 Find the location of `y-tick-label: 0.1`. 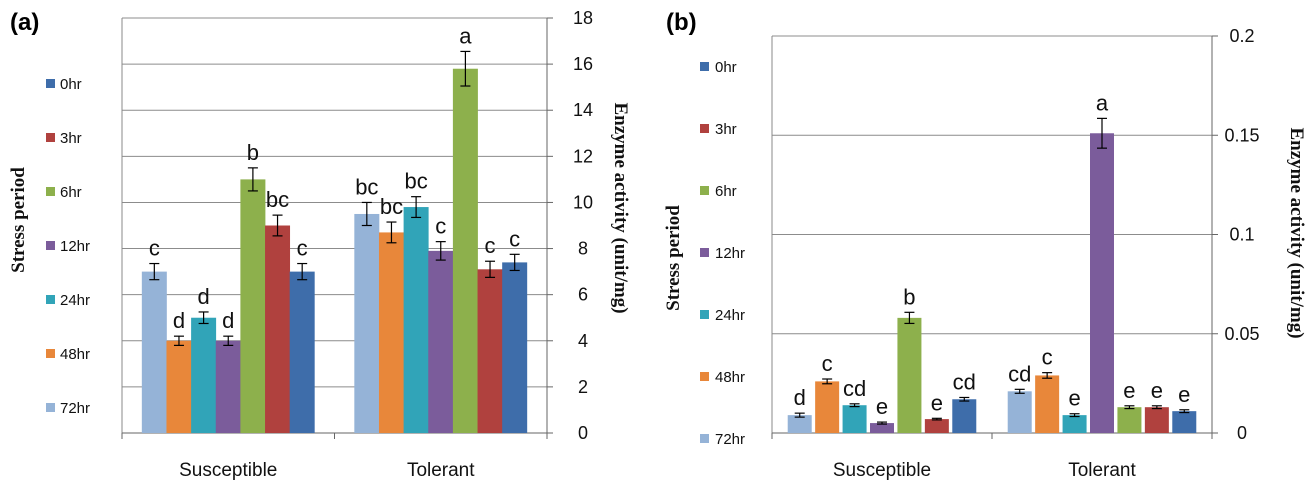

y-tick-label: 0.1 is located at coordinates (1241, 235).